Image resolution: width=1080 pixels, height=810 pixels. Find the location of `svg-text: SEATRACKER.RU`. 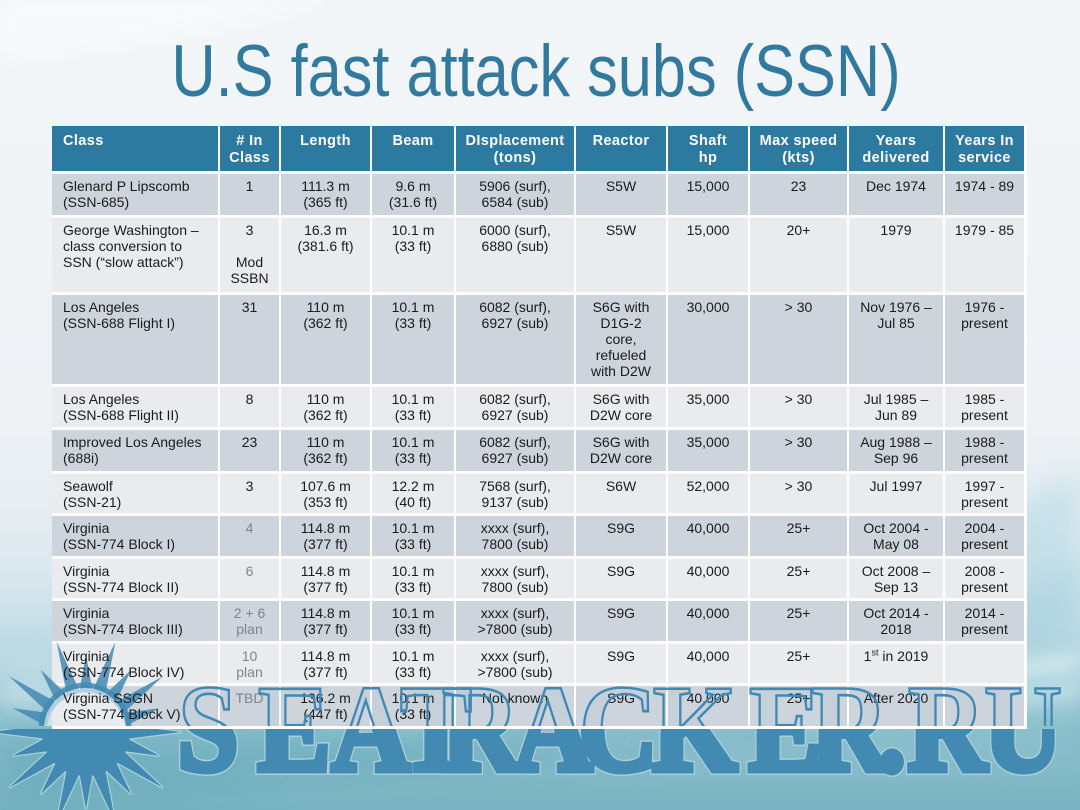

svg-text: SEATRACKER.RU is located at coordinates (620, 729).